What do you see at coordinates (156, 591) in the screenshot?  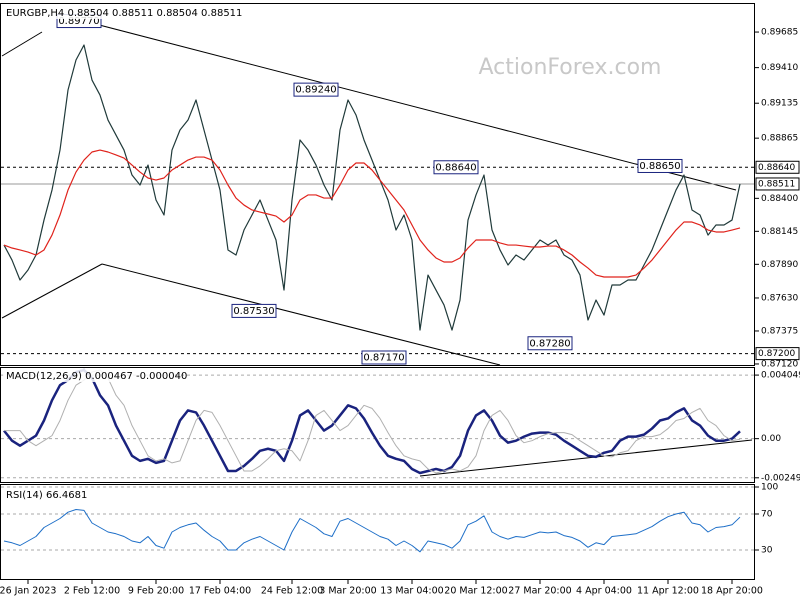 I see `x-tick-label: 9 Feb 20:00` at bounding box center [156, 591].